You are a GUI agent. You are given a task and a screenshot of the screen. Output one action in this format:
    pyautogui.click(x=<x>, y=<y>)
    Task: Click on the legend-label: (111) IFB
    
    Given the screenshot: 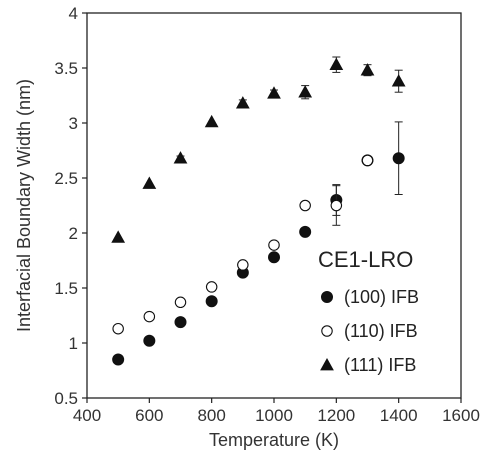 What is the action you would take?
    pyautogui.click(x=380, y=365)
    